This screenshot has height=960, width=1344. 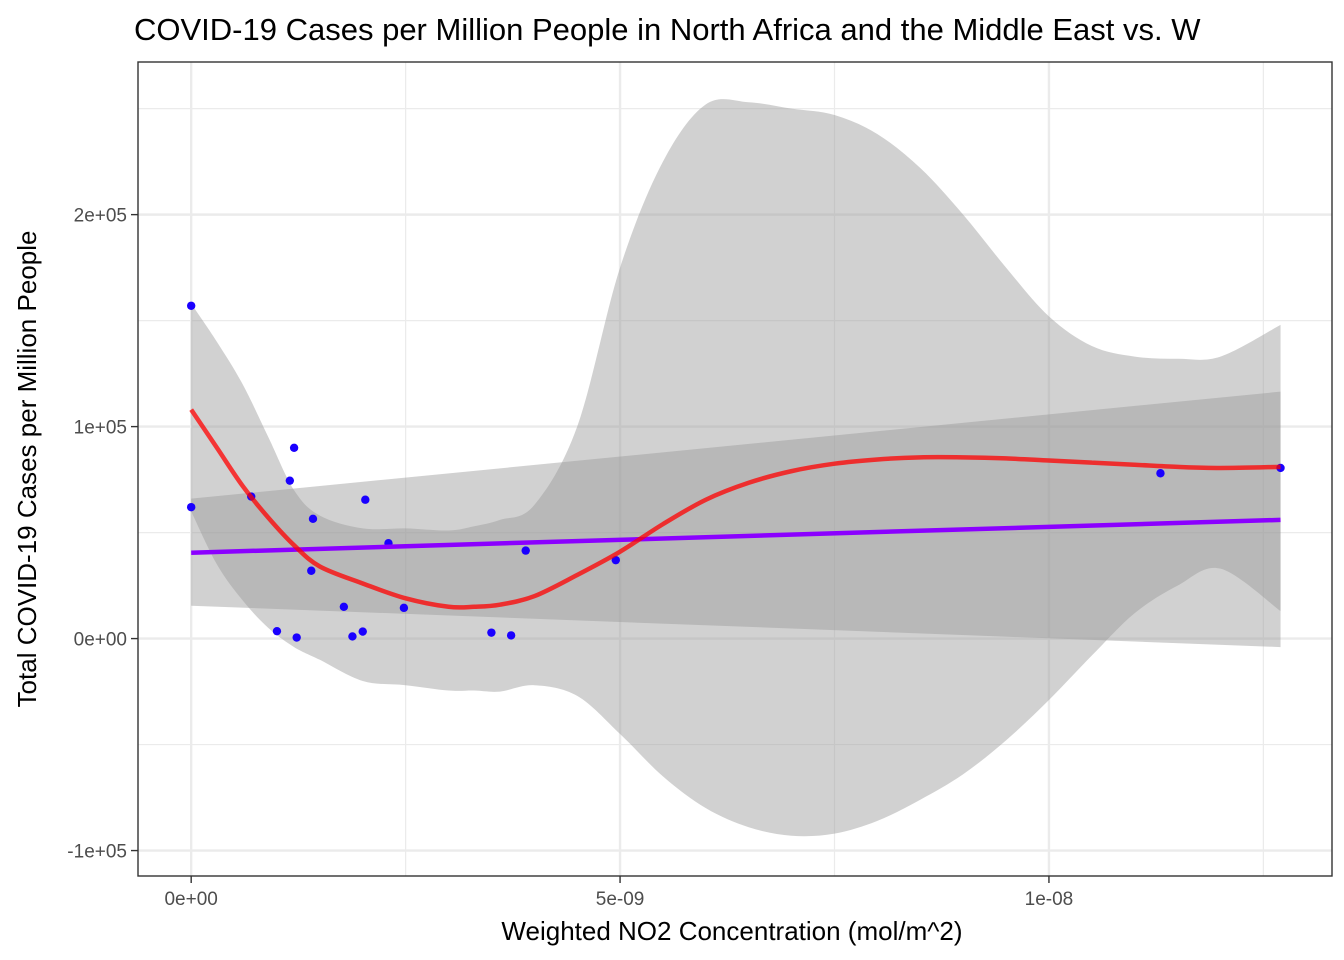 I want to click on x-axis-ticks: 0e+00 5e-09 1e-08, so click(x=618, y=893).